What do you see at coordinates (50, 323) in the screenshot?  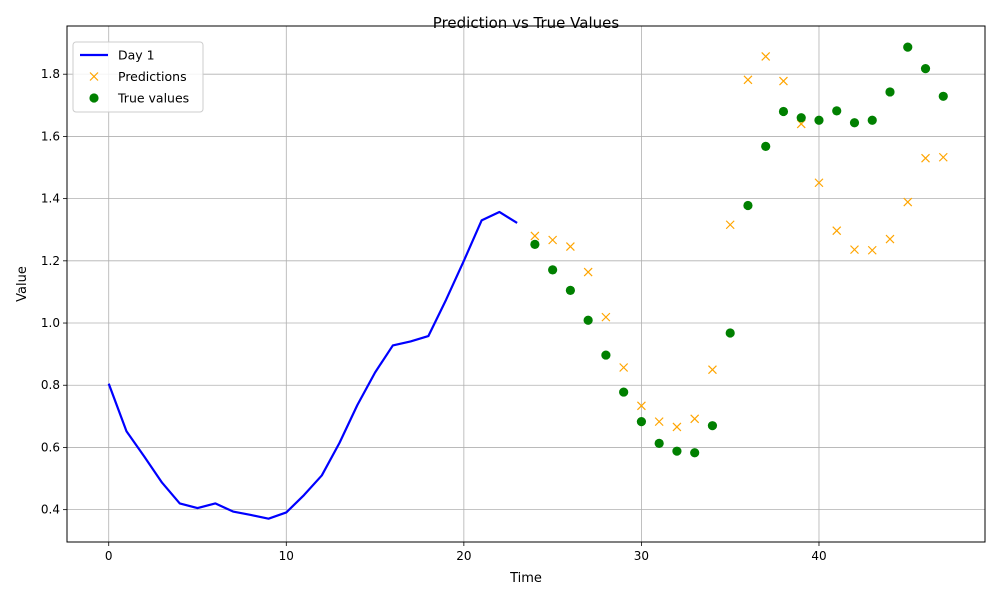 I see `y-tick-label: 1.0` at bounding box center [50, 323].